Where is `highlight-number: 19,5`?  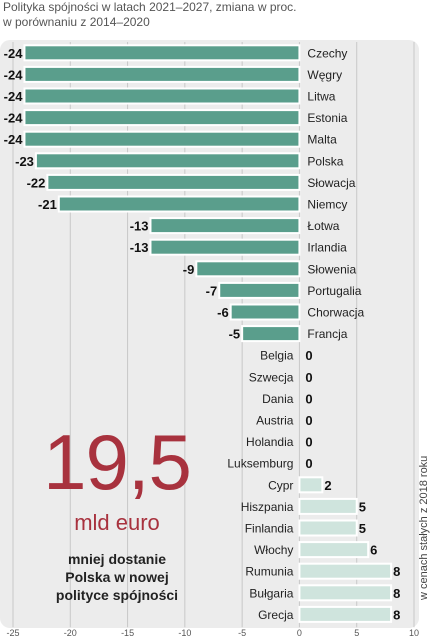
highlight-number: 19,5 is located at coordinates (117, 462).